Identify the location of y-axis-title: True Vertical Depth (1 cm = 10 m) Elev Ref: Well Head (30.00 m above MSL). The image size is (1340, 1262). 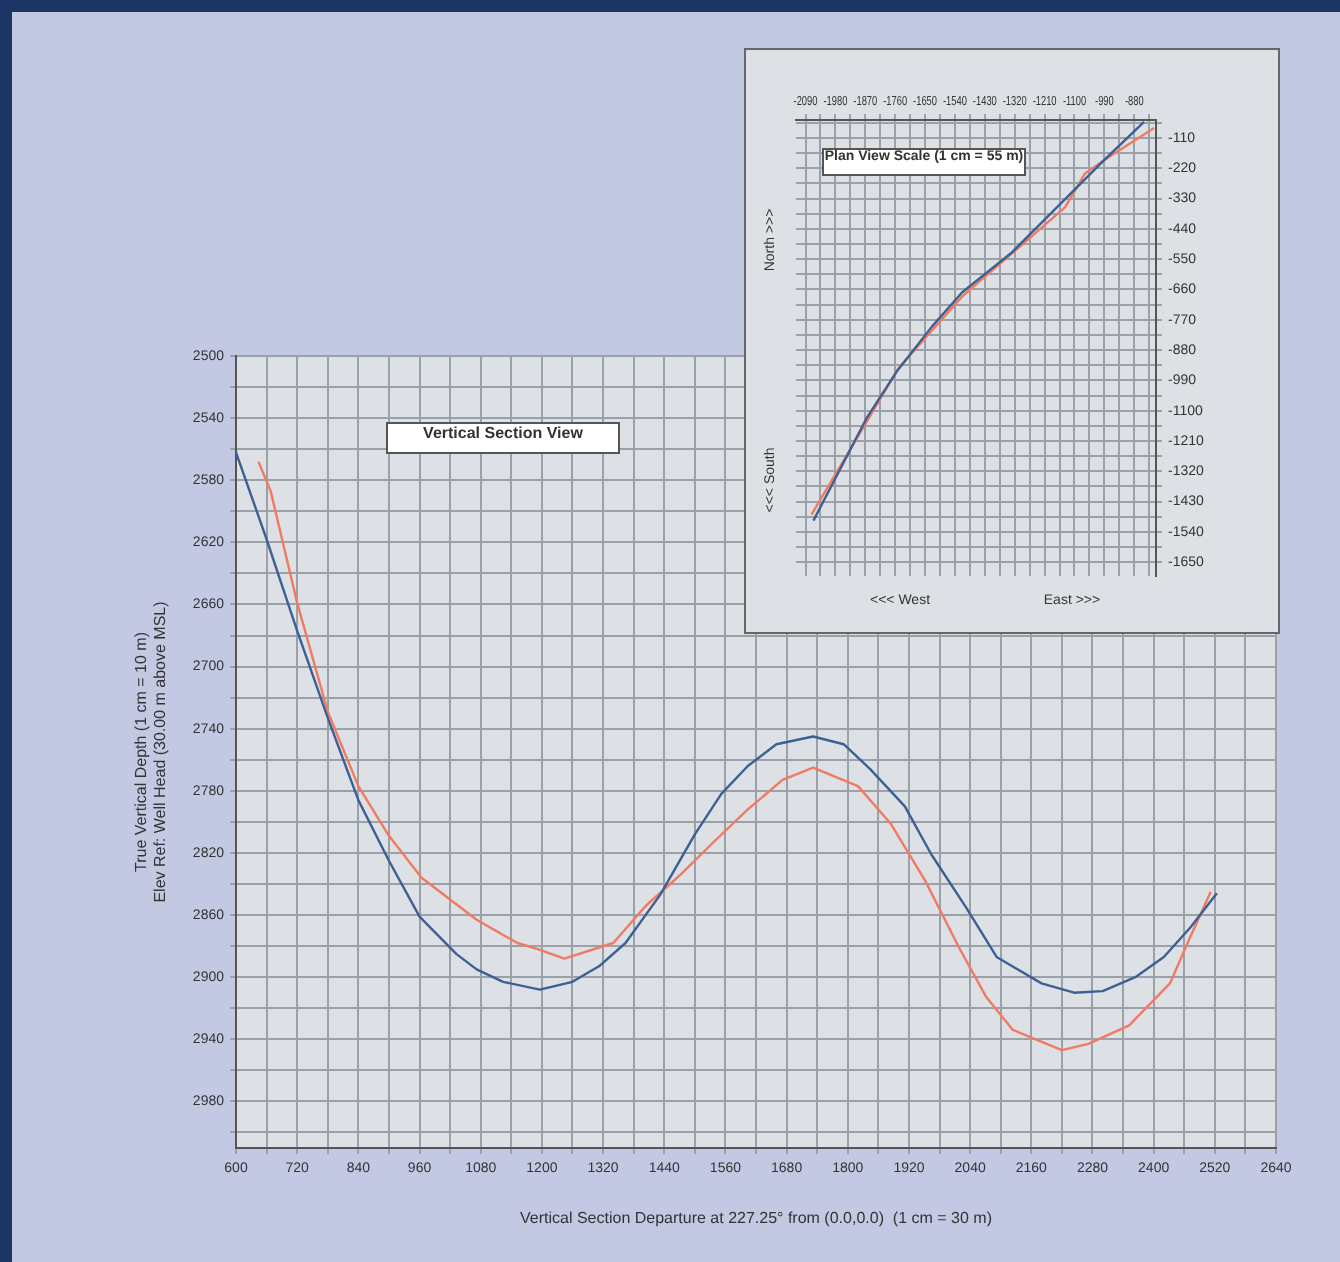
(151, 751).